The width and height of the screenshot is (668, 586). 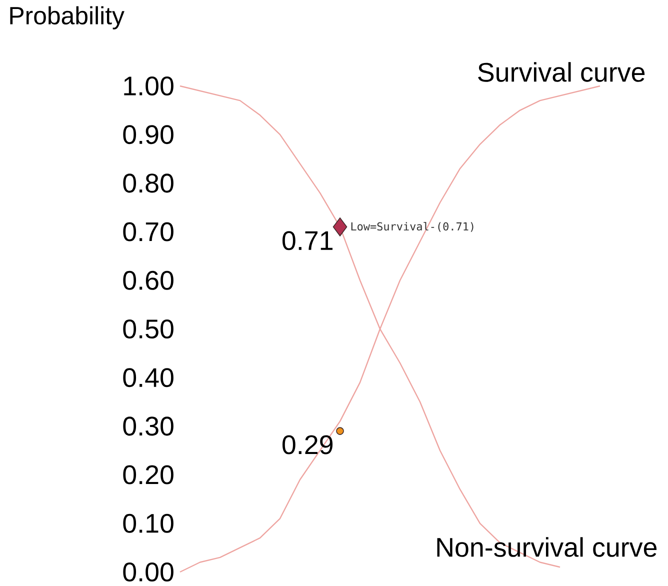 I want to click on y-axis-title: Probability, so click(x=67, y=18).